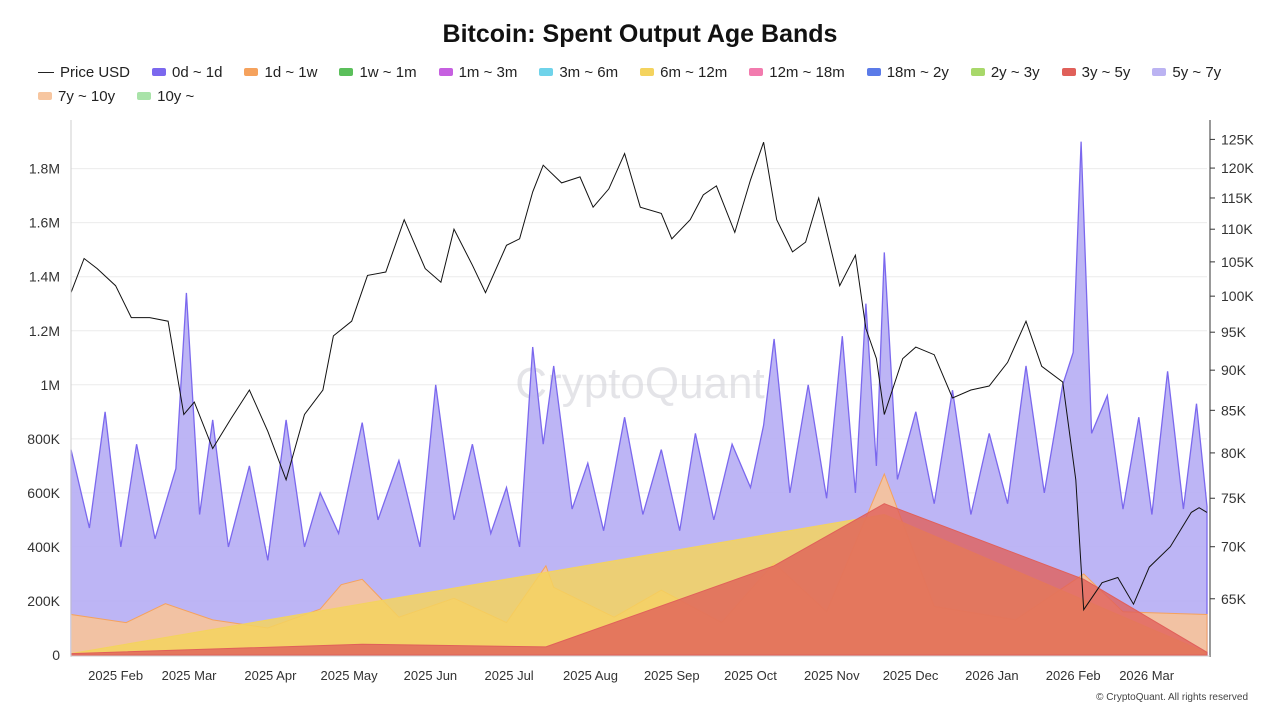  I want to click on y-left-tick-label: 1.4M, so click(44, 277).